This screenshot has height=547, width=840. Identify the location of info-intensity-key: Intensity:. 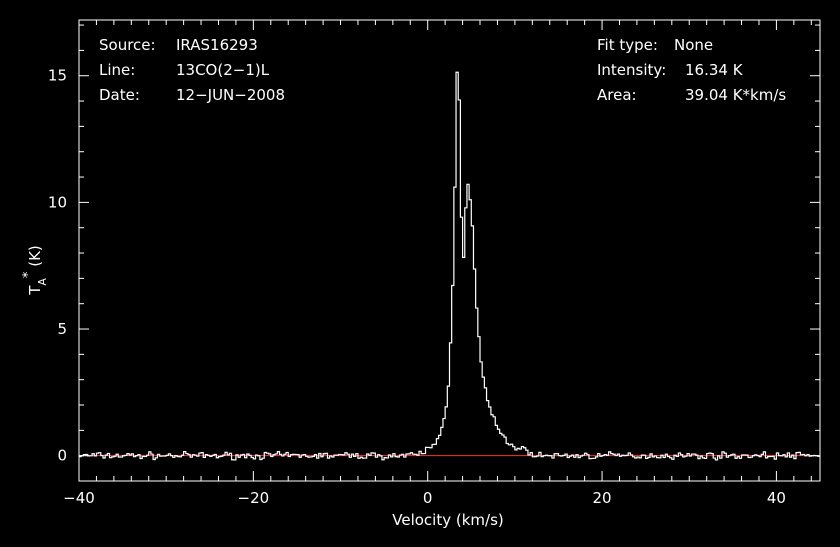
(631, 70).